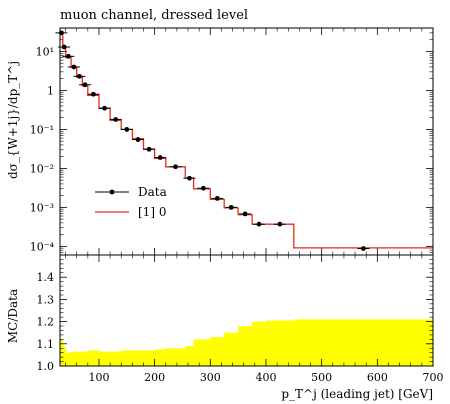 Image resolution: width=450 pixels, height=404 pixels. What do you see at coordinates (13, 120) in the screenshot?
I see `y-axis-label: dσ_{W+1j}/dp_T^j` at bounding box center [13, 120].